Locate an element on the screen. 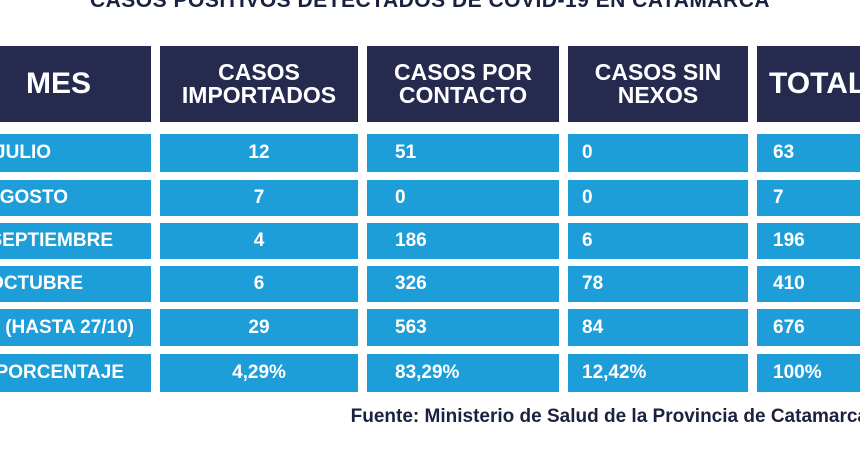  column-header-mes: MES is located at coordinates (75, 84).